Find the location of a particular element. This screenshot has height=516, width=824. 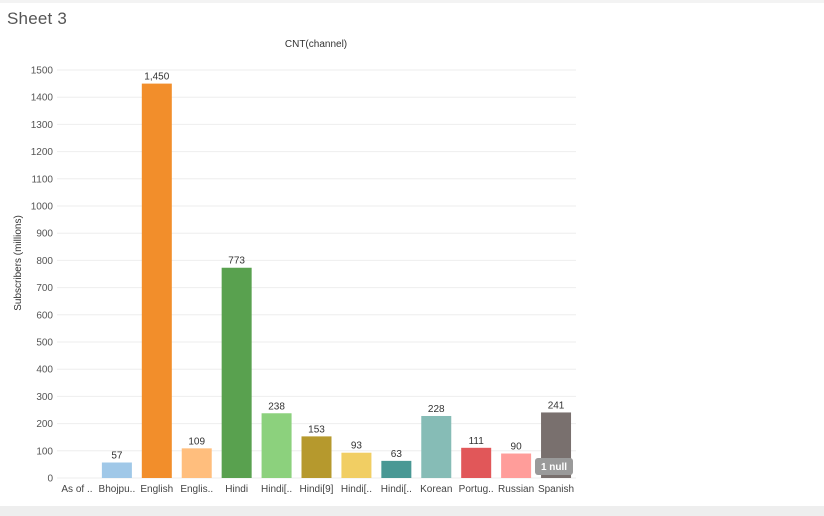

x-category-label: Hindi[9] is located at coordinates (317, 489).